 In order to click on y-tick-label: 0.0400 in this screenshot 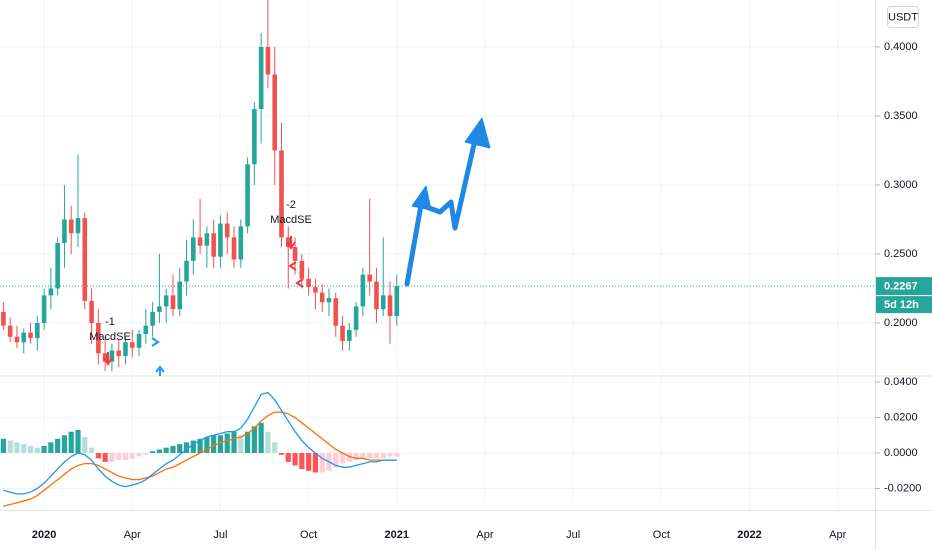, I will do `click(901, 382)`.